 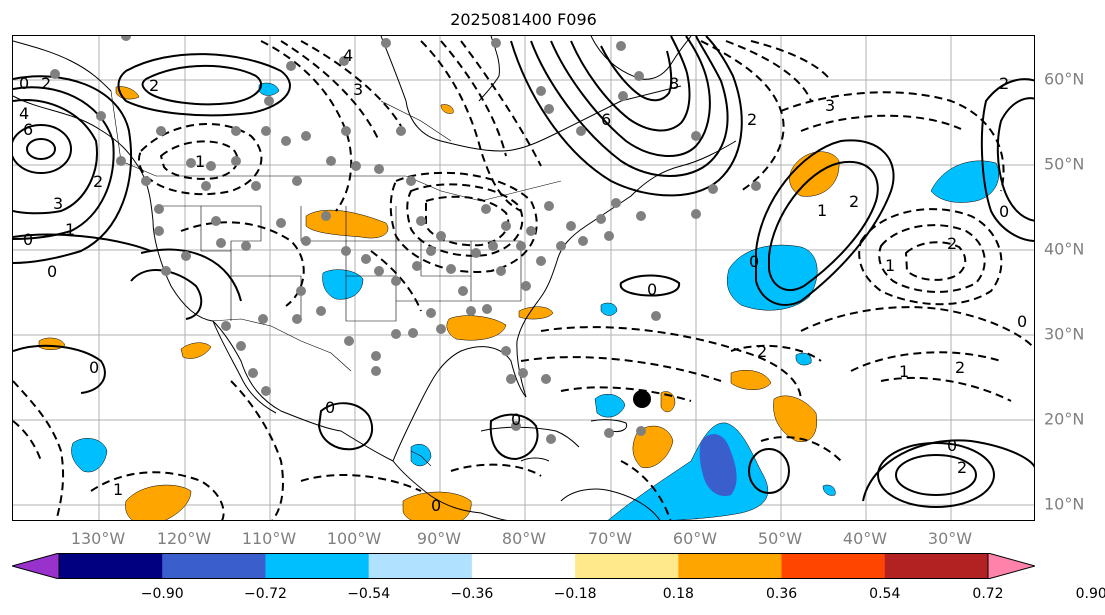 I want to click on storm-center-marker, so click(x=642, y=399).